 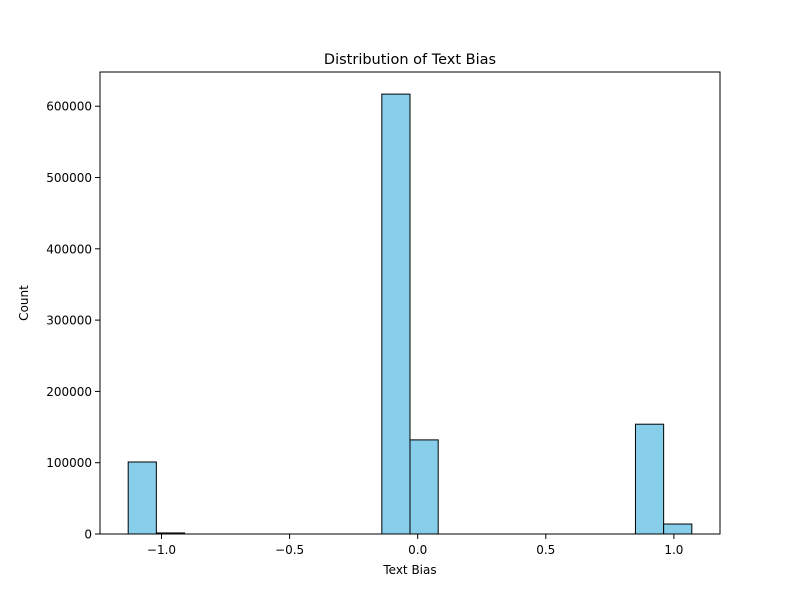 I want to click on x-tick-label: 0.0, so click(x=417, y=550).